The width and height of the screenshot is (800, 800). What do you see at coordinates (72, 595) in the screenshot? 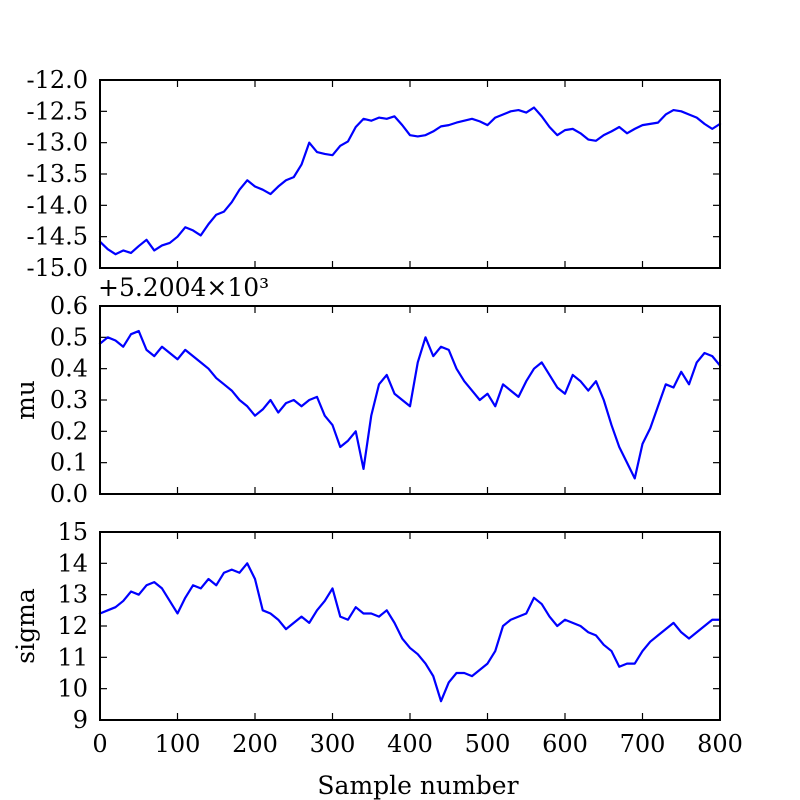
I see `y-tick-label: 13` at bounding box center [72, 595].